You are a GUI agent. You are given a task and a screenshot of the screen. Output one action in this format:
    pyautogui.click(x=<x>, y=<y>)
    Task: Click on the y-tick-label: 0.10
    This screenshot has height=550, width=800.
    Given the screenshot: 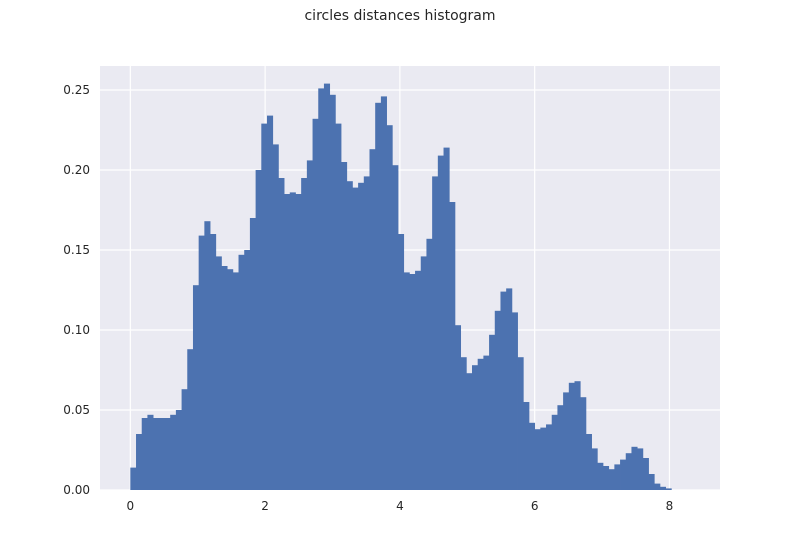 What is the action you would take?
    pyautogui.click(x=76, y=330)
    